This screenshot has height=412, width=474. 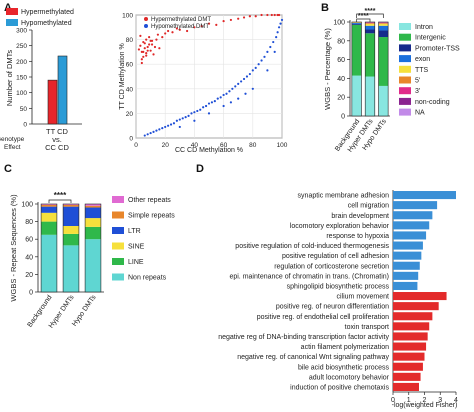 I want to click on c-y-tick-label: 60, so click(x=29, y=240).